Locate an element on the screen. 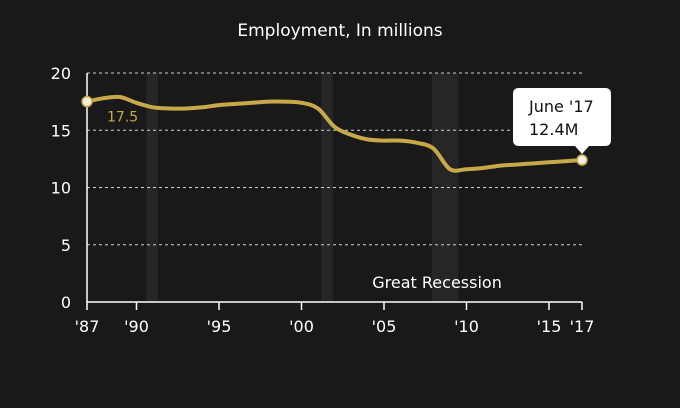 The image size is (680, 408). x-tick-label: '15 is located at coordinates (549, 326).